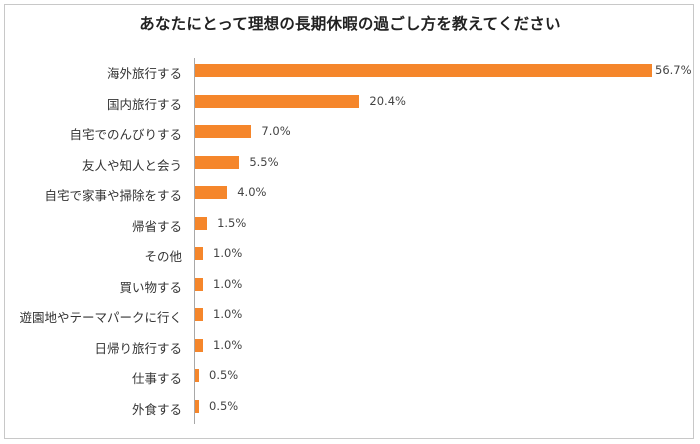 This screenshot has height=444, width=700. I want to click on category-label: 帰省する, so click(156, 226).